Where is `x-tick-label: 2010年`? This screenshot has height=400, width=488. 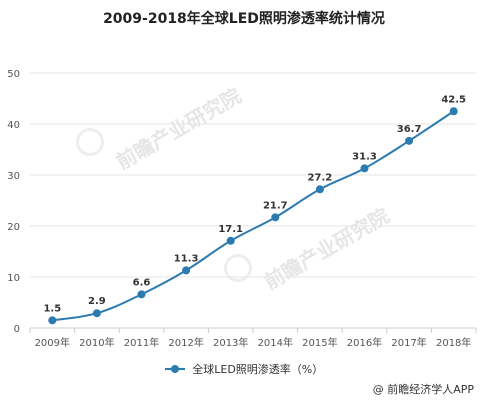 x-tick-label: 2010年 is located at coordinates (96, 342).